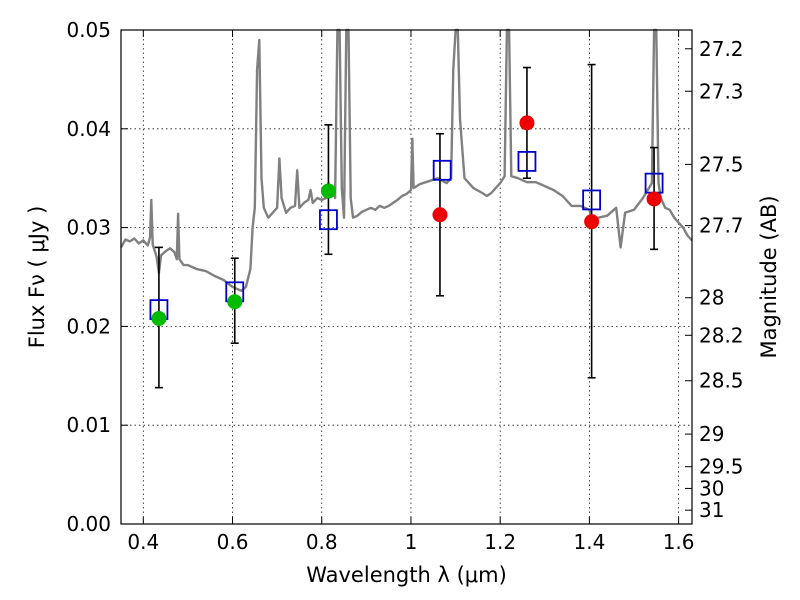 This screenshot has height=600, width=800. Describe the element at coordinates (406, 575) in the screenshot. I see `x-axis-label: Wavelength λ (μm)` at that location.